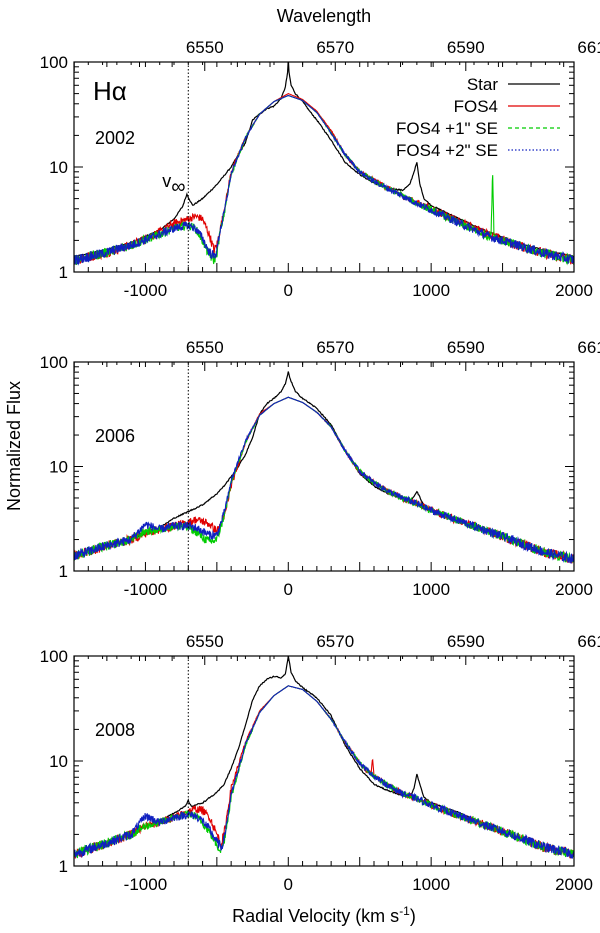 The width and height of the screenshot is (600, 933). Describe the element at coordinates (115, 436) in the screenshot. I see `panel-year-label: 2006` at that location.